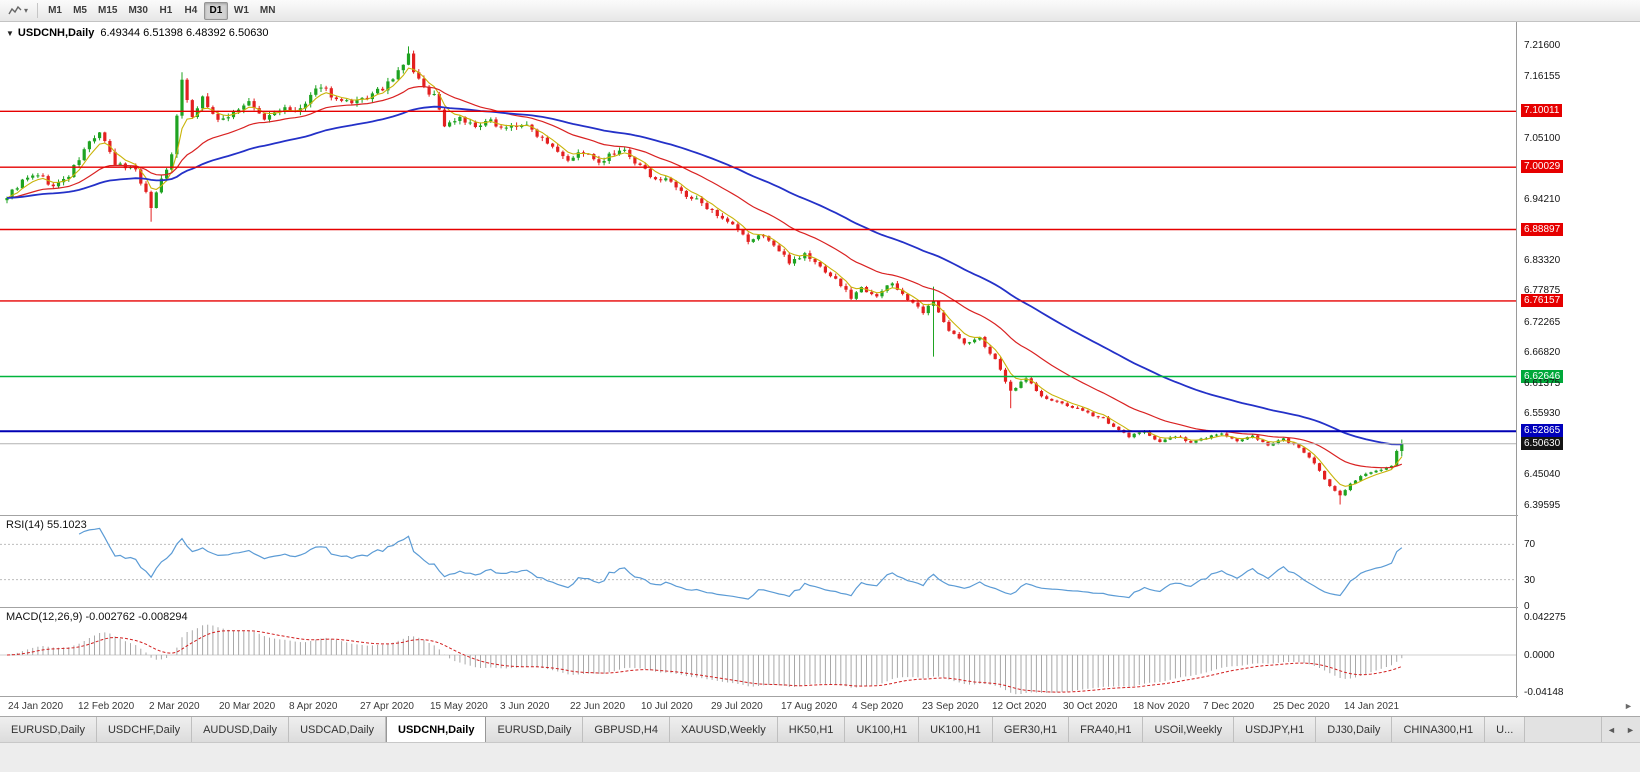 Image resolution: width=1640 pixels, height=772 pixels. What do you see at coordinates (1542, 138) in the screenshot?
I see `price-axis-label: 7.05100` at bounding box center [1542, 138].